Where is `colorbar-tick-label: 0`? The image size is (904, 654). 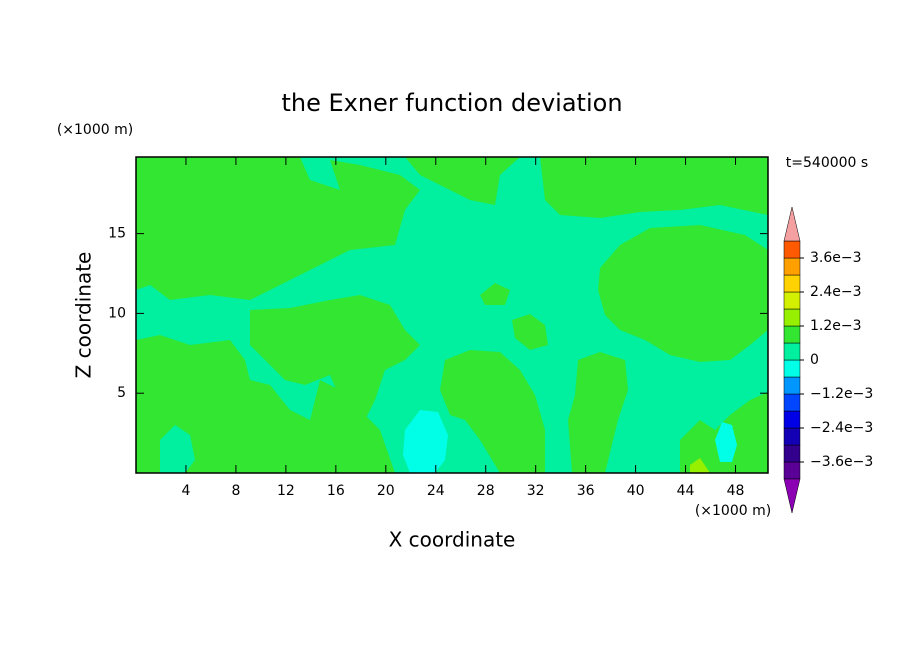
colorbar-tick-label: 0 is located at coordinates (814, 360).